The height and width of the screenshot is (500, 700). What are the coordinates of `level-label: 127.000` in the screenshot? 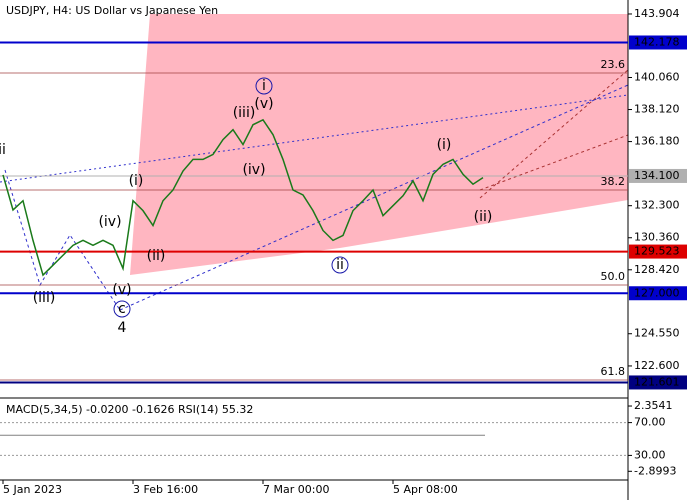 It's located at (657, 292).